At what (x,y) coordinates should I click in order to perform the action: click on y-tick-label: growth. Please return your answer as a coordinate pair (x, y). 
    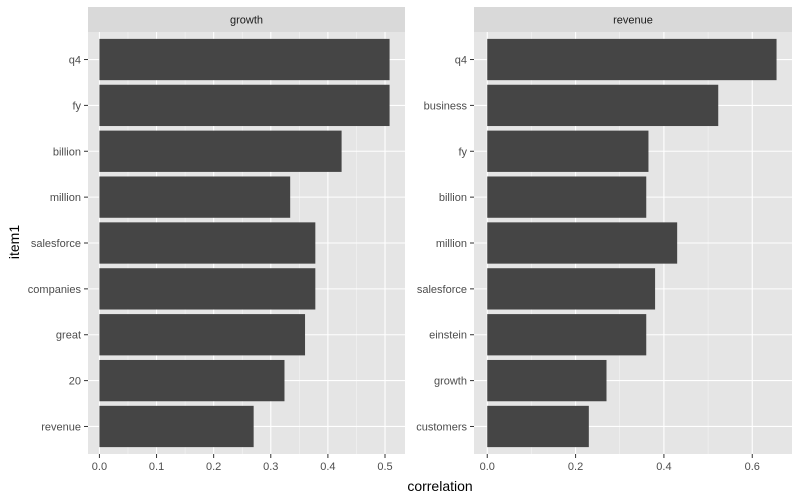
    Looking at the image, I should click on (450, 382).